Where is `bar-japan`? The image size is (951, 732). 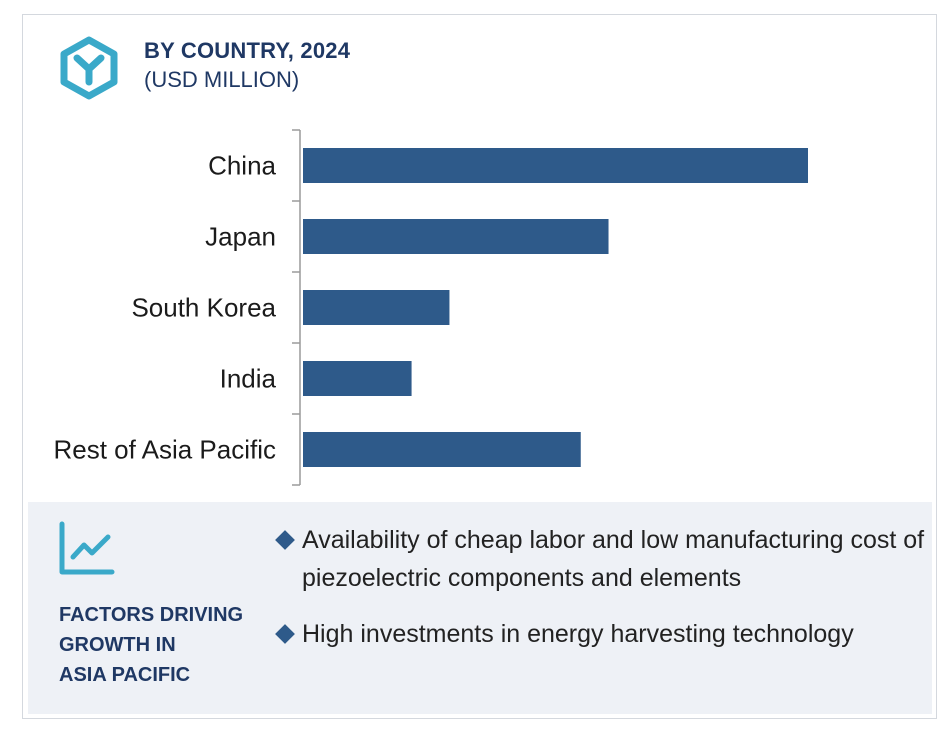
bar-japan is located at coordinates (456, 236).